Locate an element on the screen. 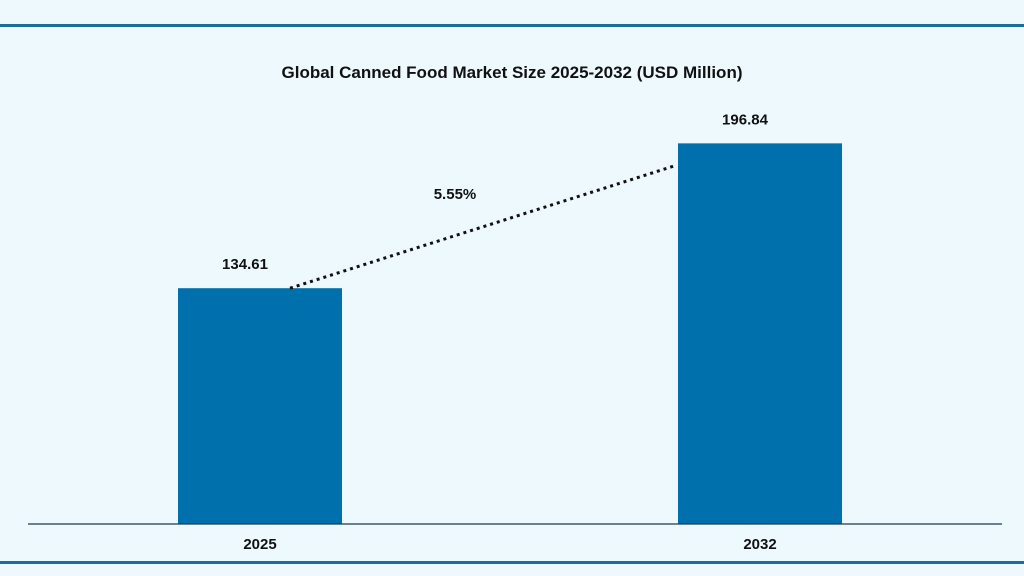  cagr-annotation: 5.55% is located at coordinates (455, 194).